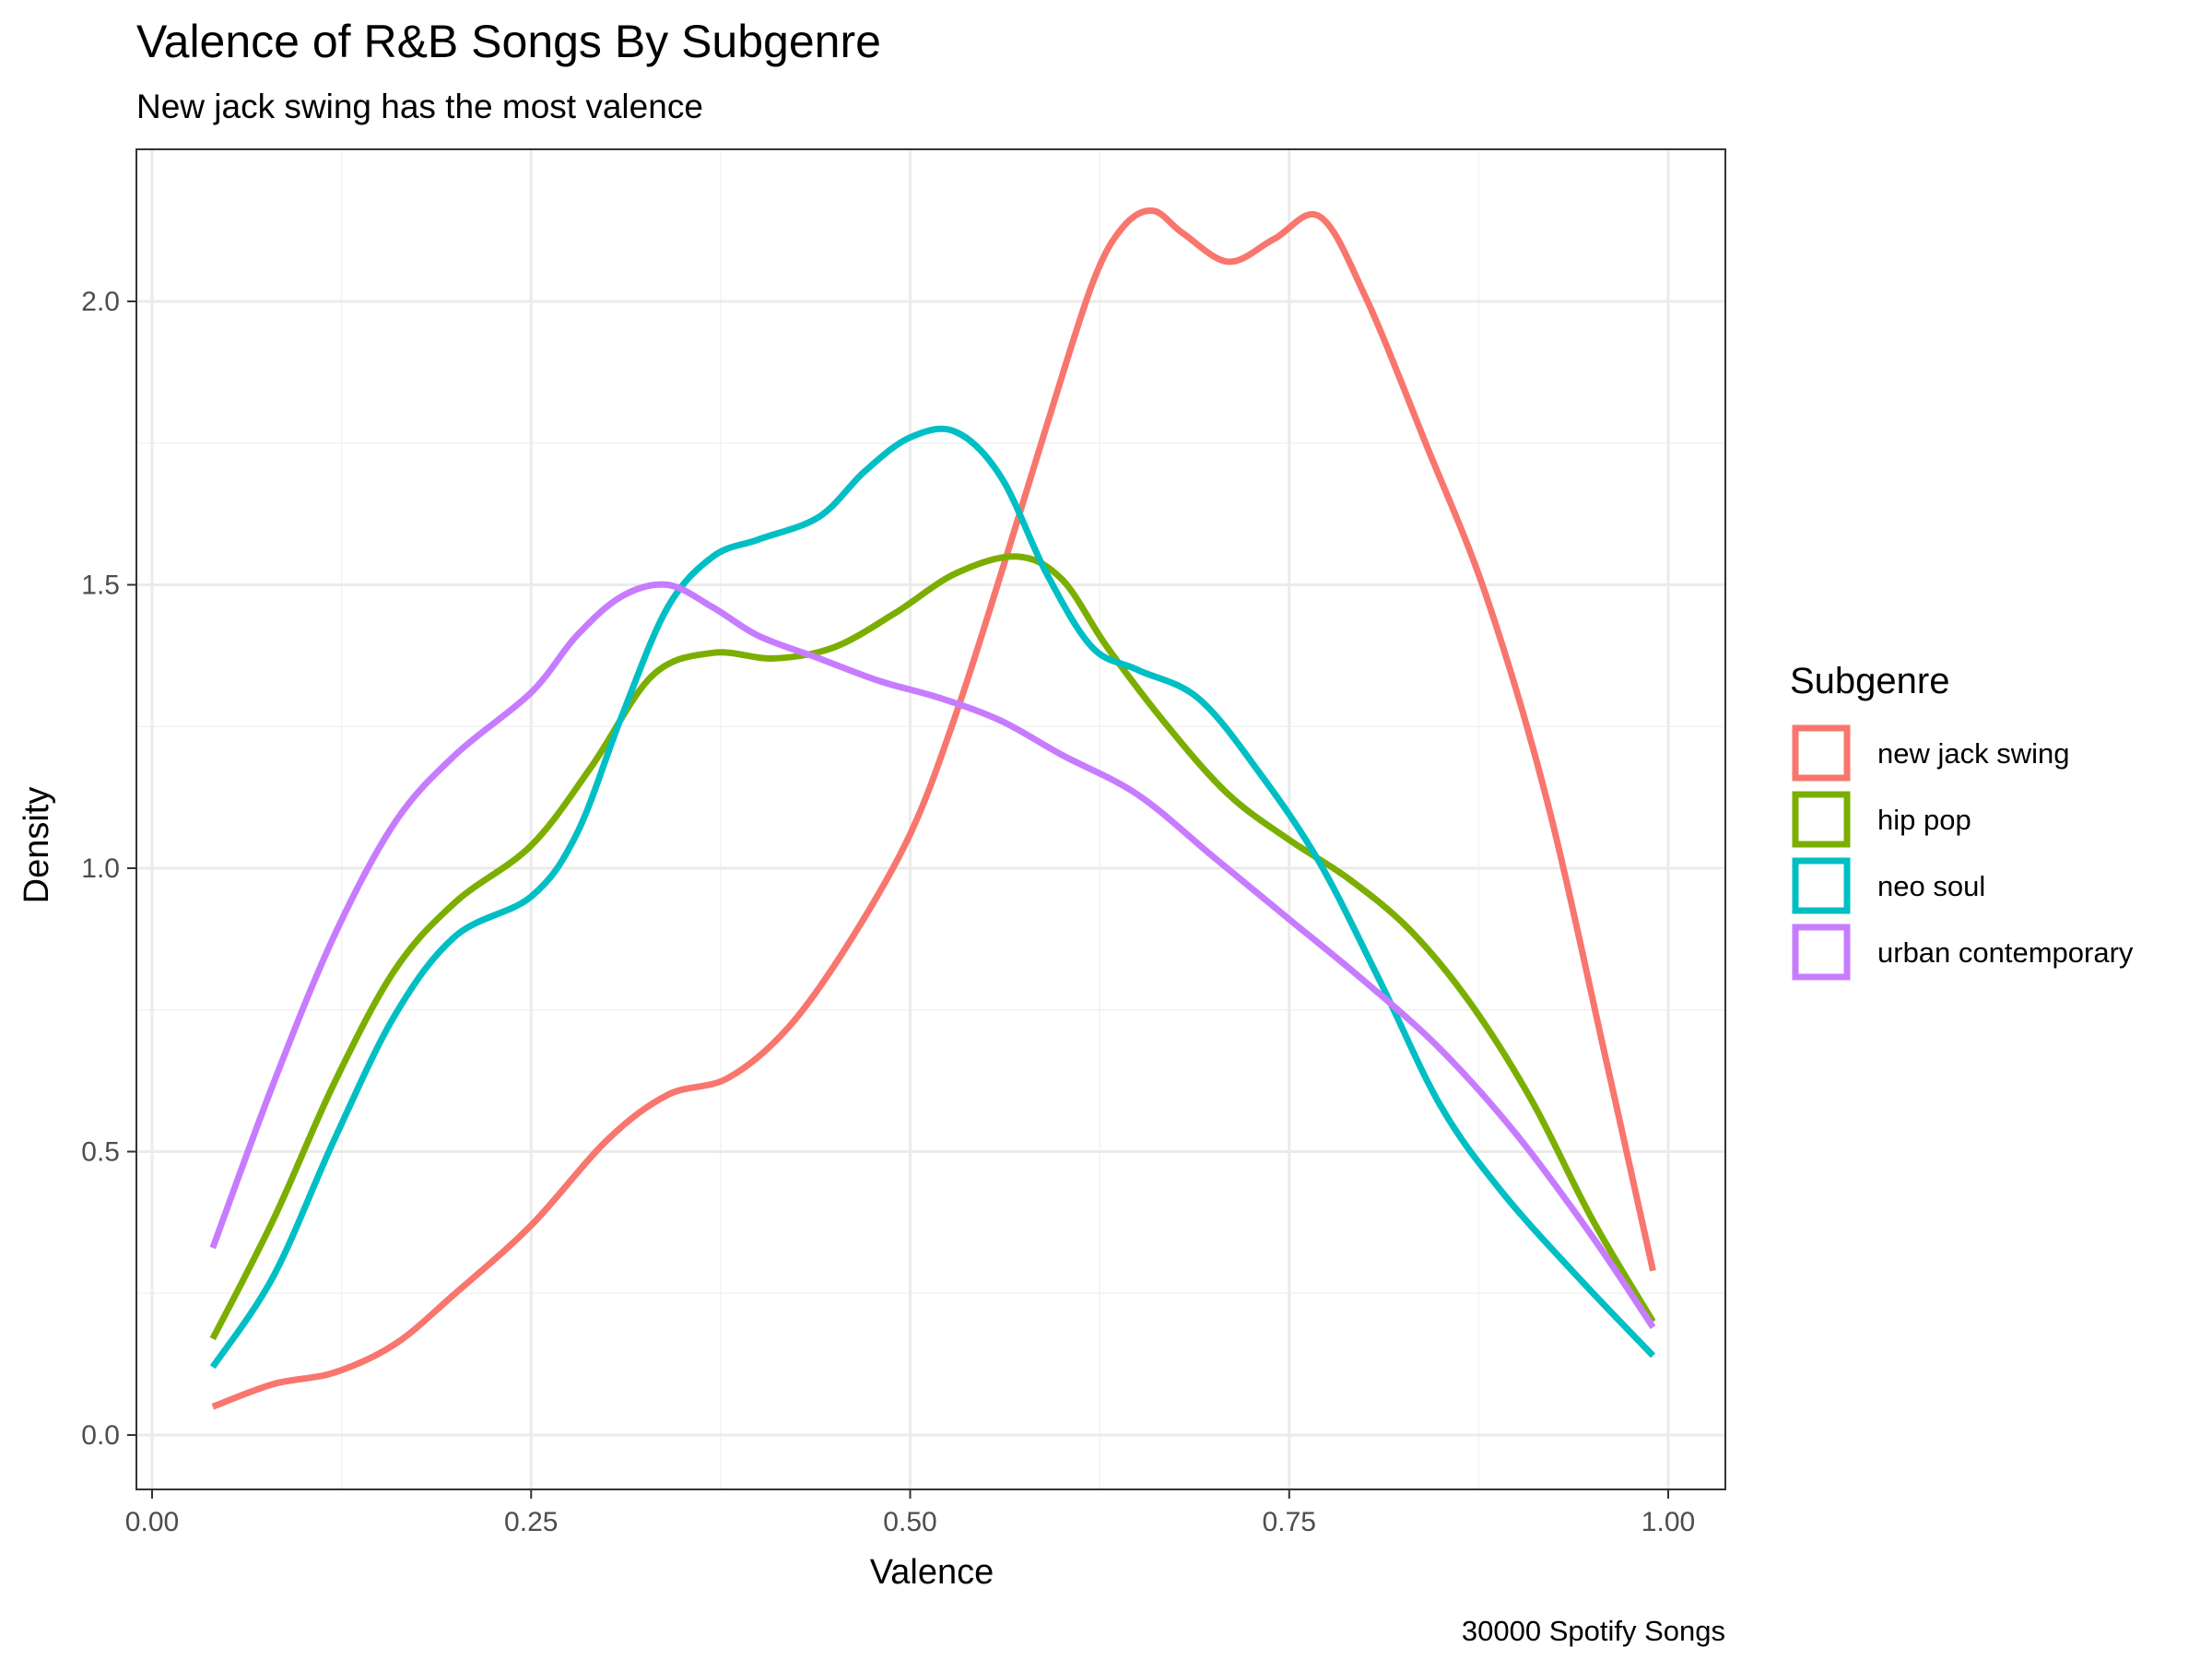 The image size is (2212, 1659). Describe the element at coordinates (1668, 1522) in the screenshot. I see `x-tick-label: 1.00` at that location.